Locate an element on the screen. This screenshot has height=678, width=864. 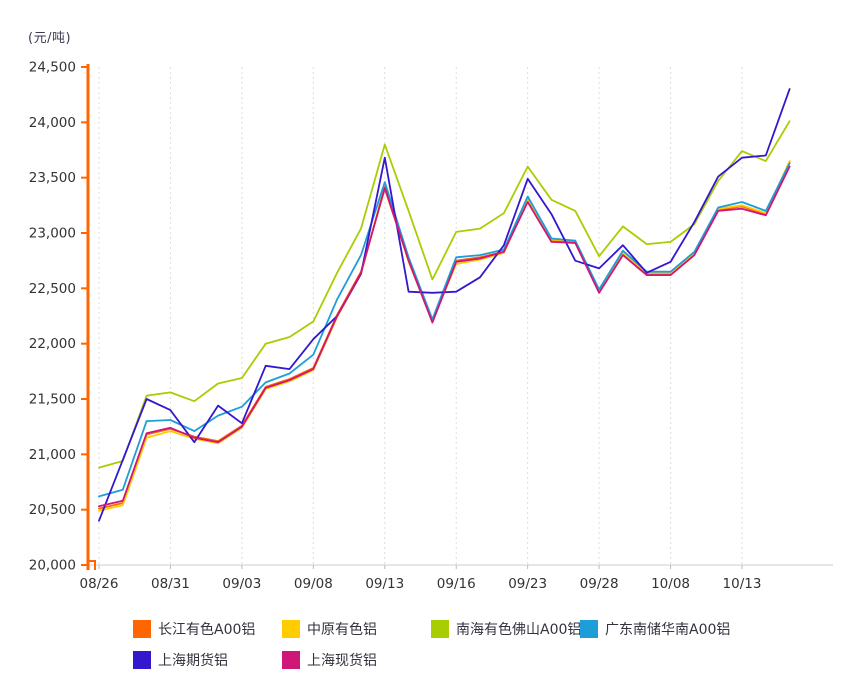
y-tick-label: 20,500 is located at coordinates (52, 510).